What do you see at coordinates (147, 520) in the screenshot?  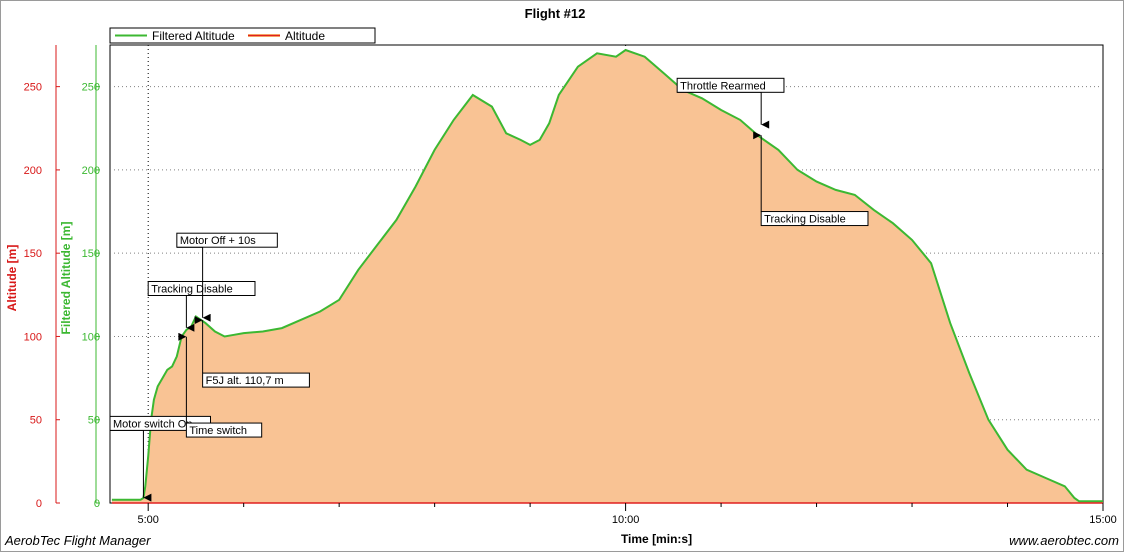 I see `x-tick-label: 5:00` at bounding box center [147, 520].